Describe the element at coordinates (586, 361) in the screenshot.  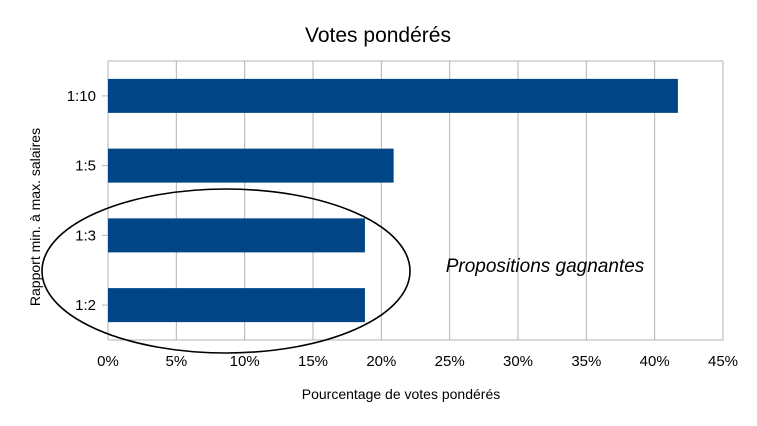
I see `x-tick-label: 35%` at that location.